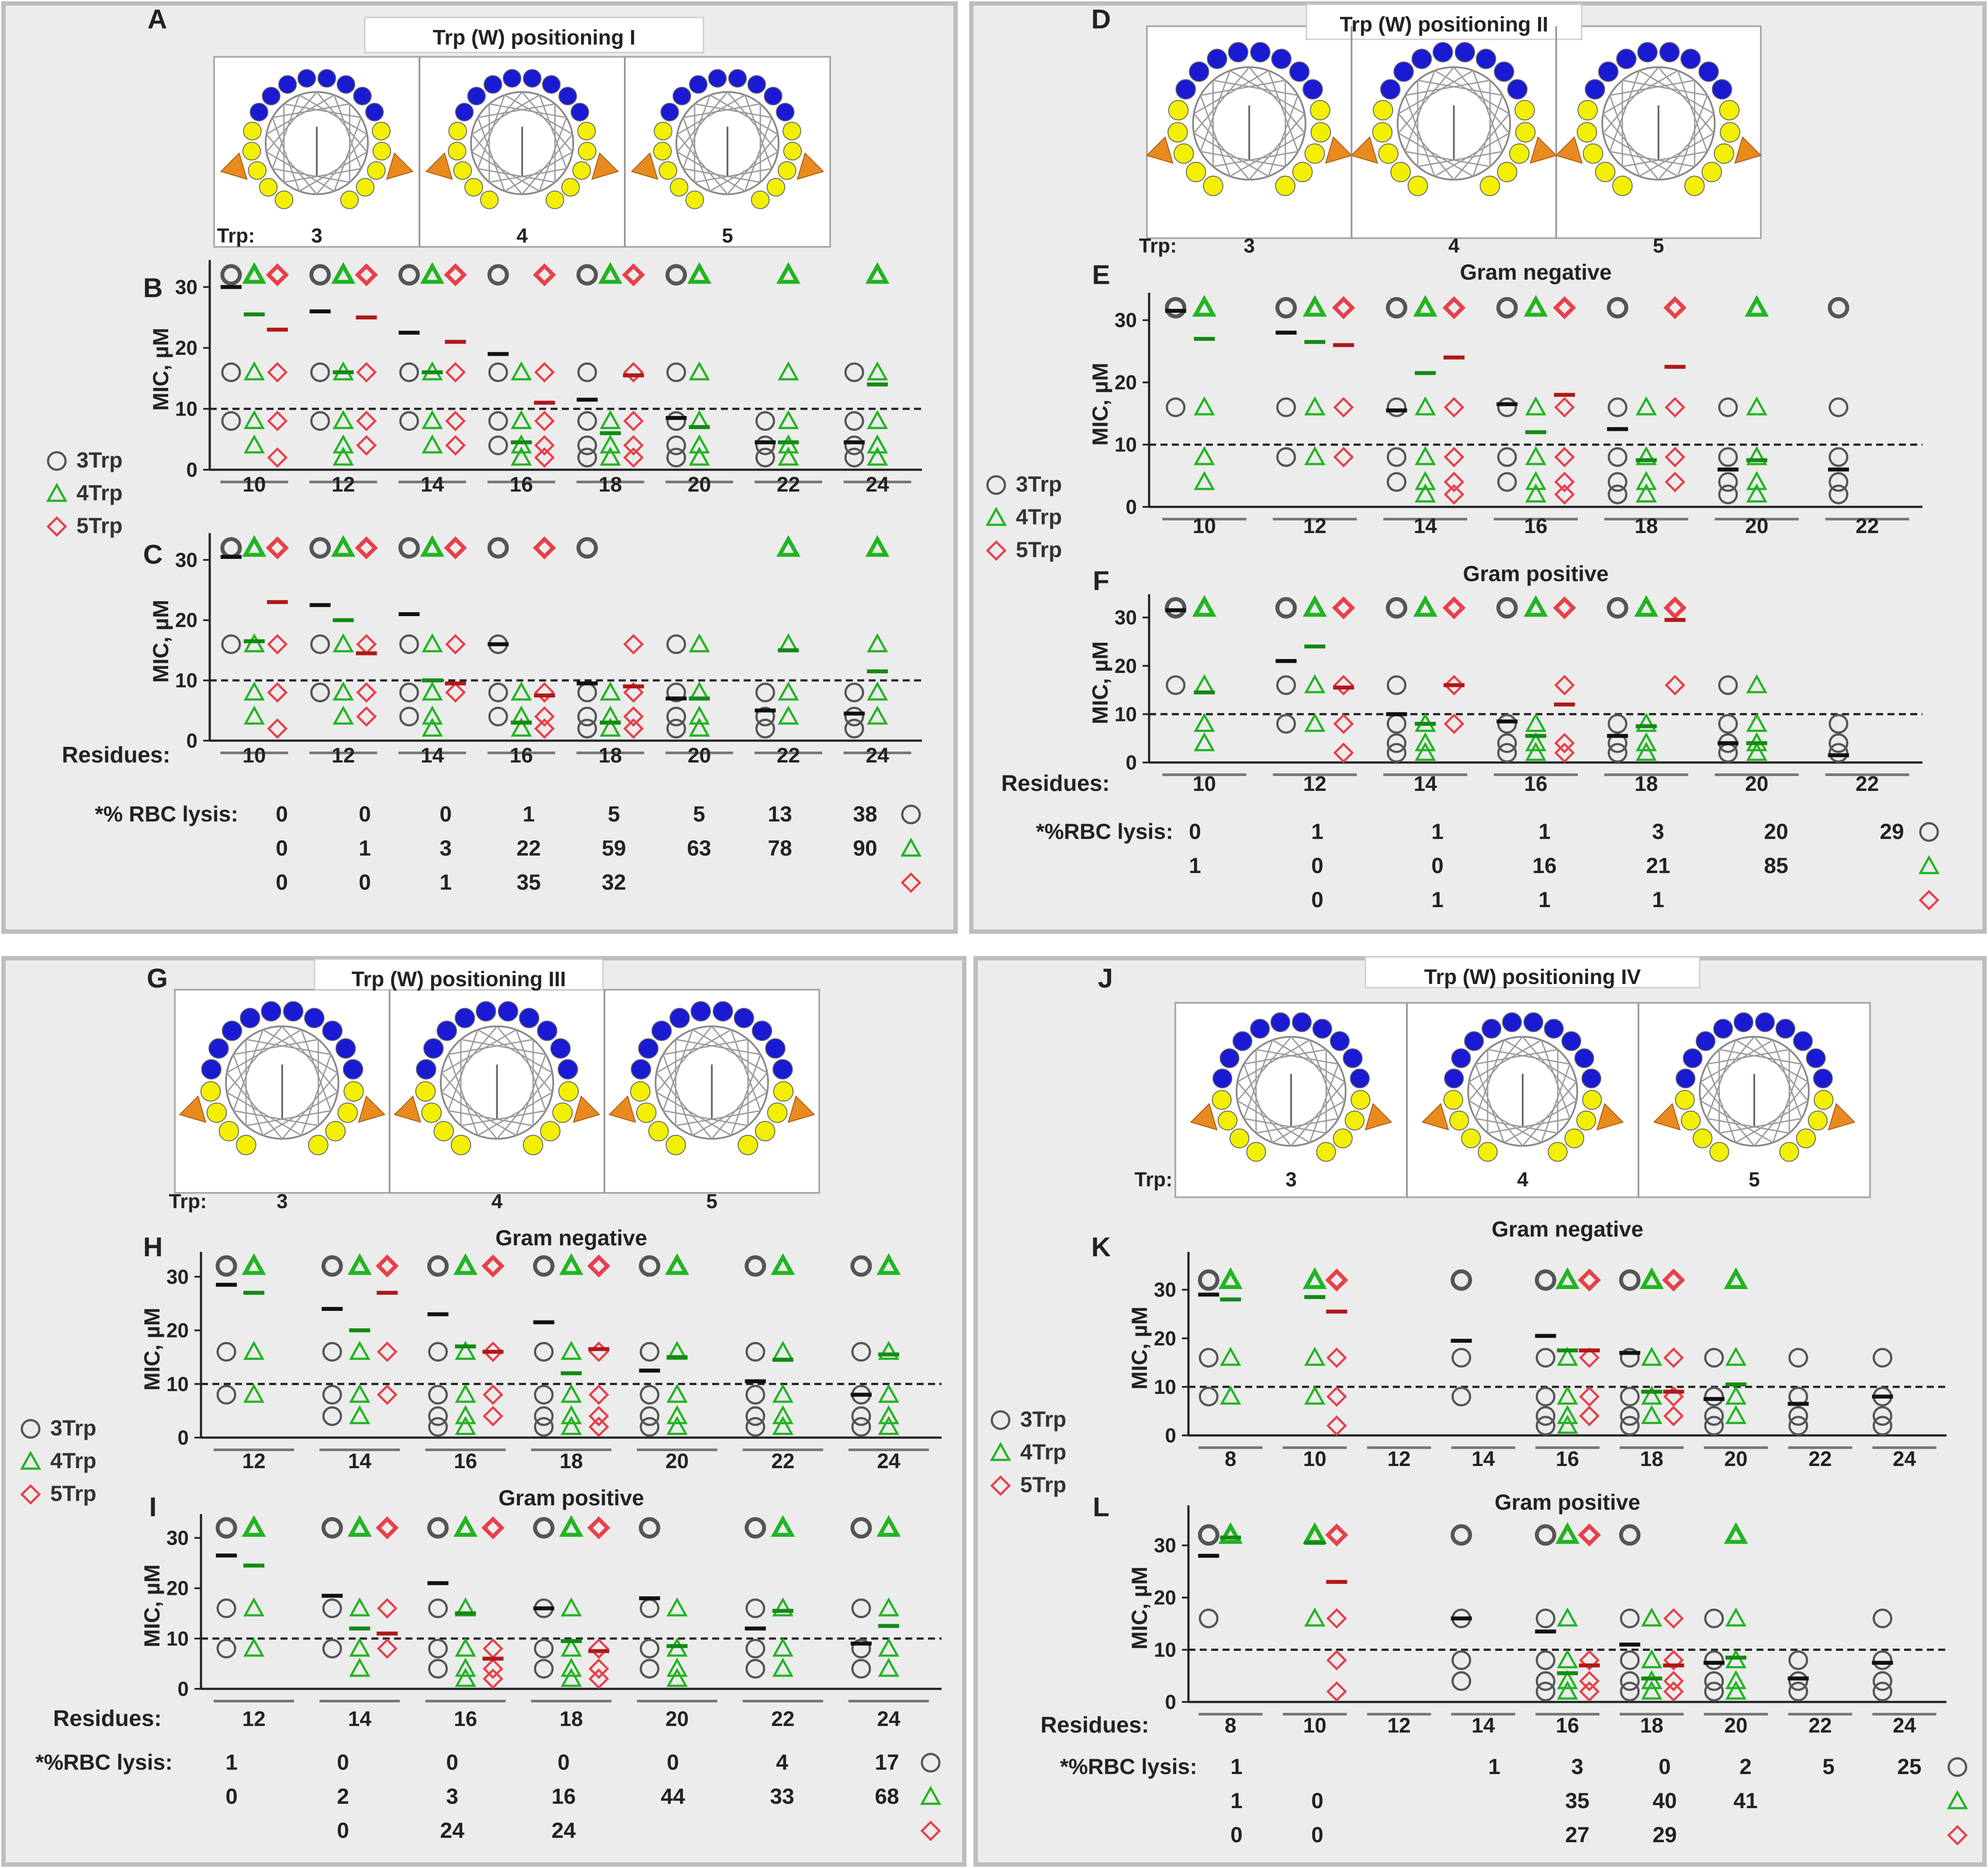 This screenshot has width=1988, height=1868. What do you see at coordinates (782, 1762) in the screenshot?
I see `rbc-lysis-value: 4` at bounding box center [782, 1762].